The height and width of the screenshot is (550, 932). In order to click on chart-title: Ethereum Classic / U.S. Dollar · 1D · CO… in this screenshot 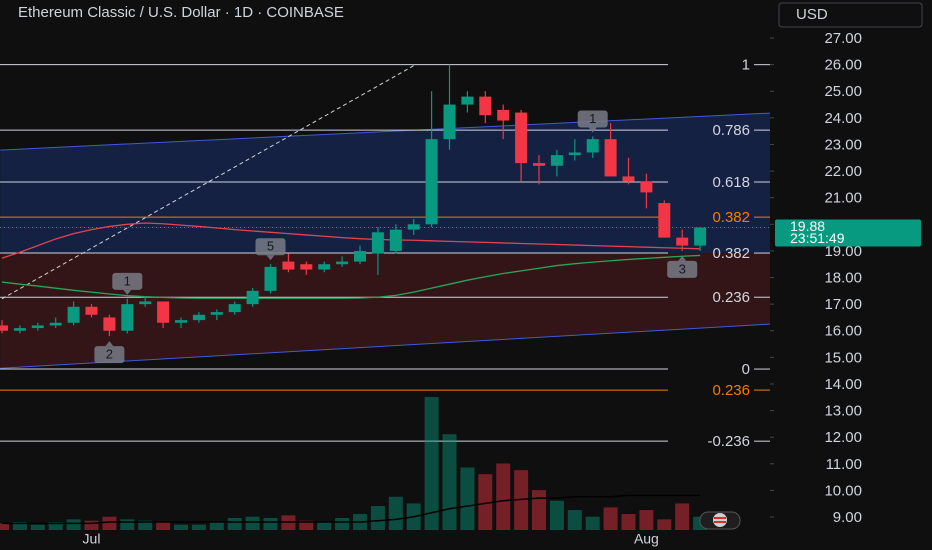, I will do `click(181, 12)`.